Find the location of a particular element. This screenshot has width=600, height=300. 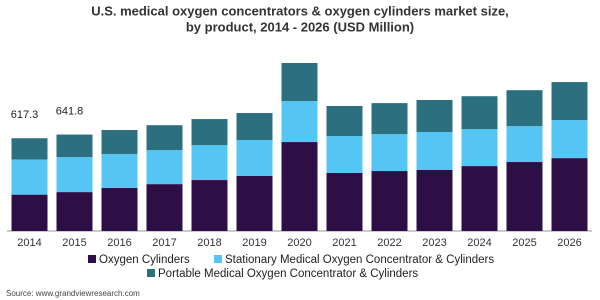

x-tick-label: 2020 is located at coordinates (299, 243).